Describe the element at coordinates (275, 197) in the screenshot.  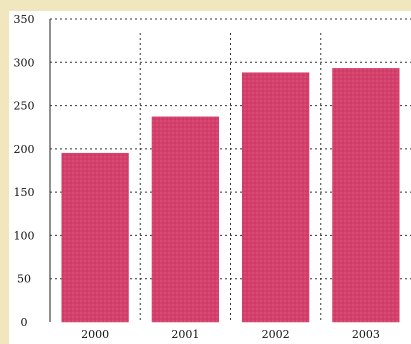
I see `bar-2002` at that location.